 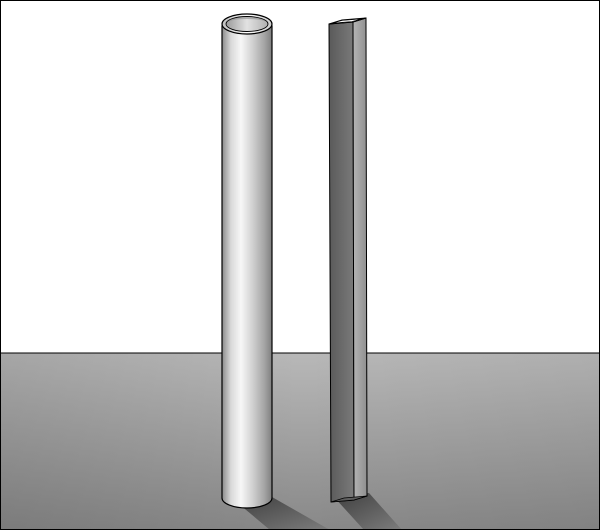 I want to click on tube-body, so click(x=247, y=267).